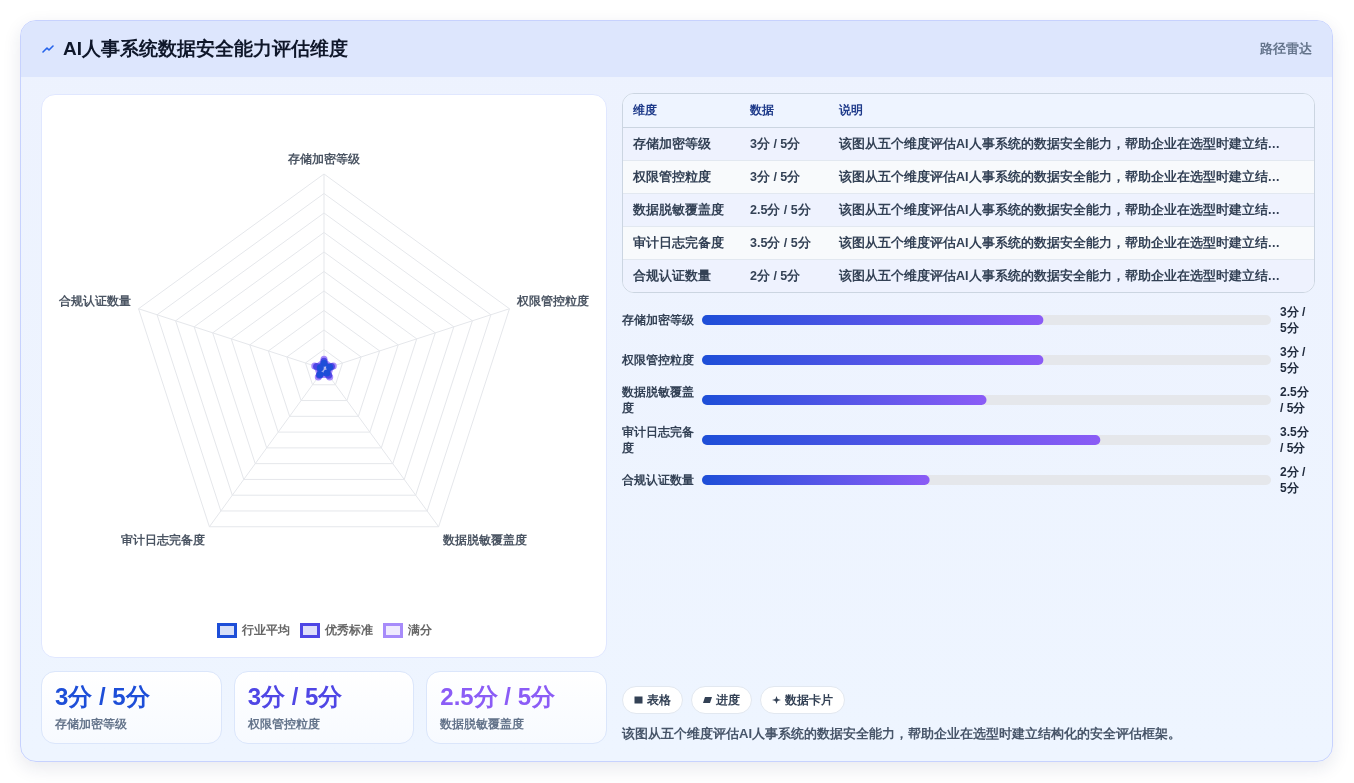 This screenshot has height=783, width=1354. I want to click on spoke-label: 存储加密等级, so click(324, 159).